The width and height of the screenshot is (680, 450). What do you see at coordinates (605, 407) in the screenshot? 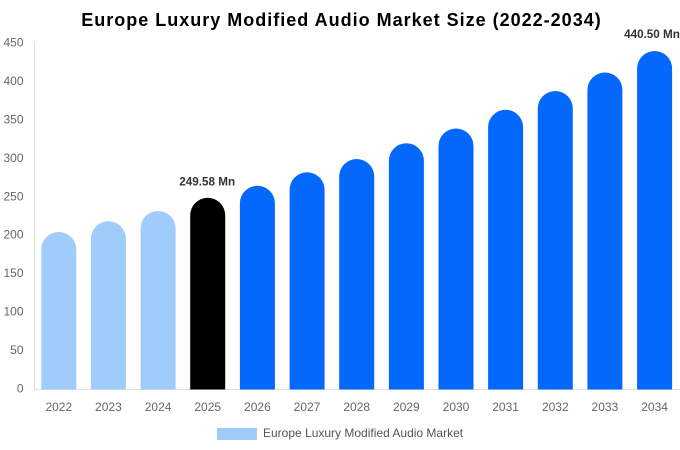
I see `svg-text: 2033` at bounding box center [605, 407].